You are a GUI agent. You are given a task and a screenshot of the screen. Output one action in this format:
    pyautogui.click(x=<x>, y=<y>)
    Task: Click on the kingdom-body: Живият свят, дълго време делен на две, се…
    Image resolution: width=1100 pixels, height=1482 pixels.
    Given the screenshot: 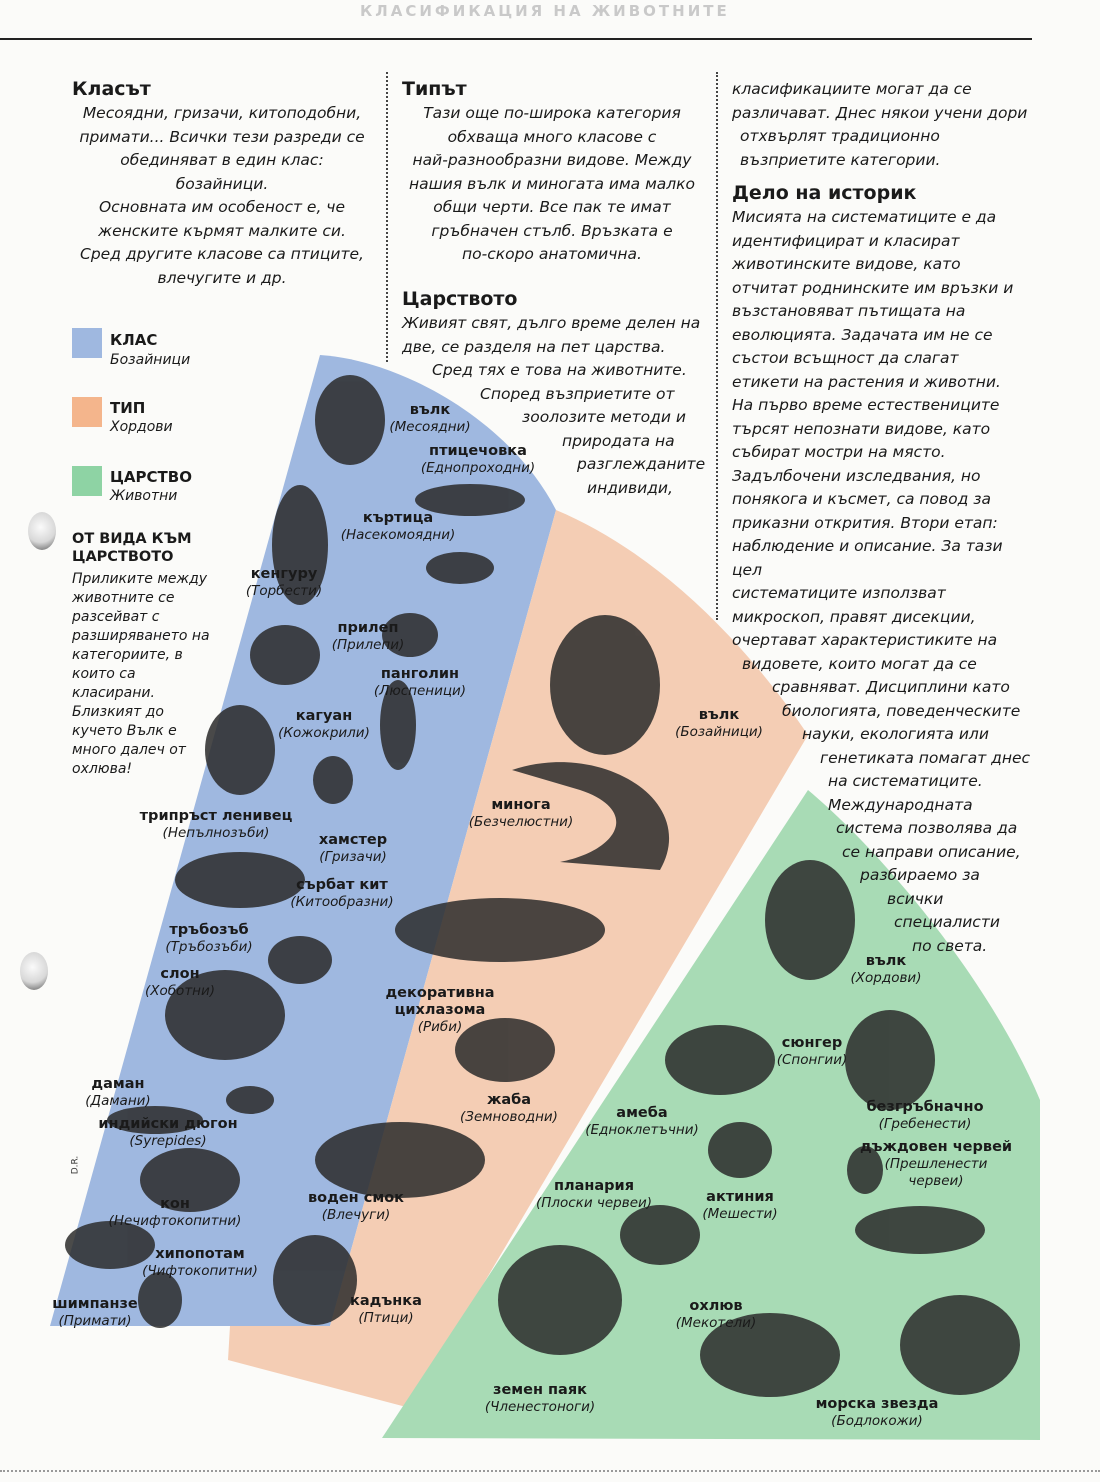 What is the action you would take?
    pyautogui.click(x=557, y=406)
    